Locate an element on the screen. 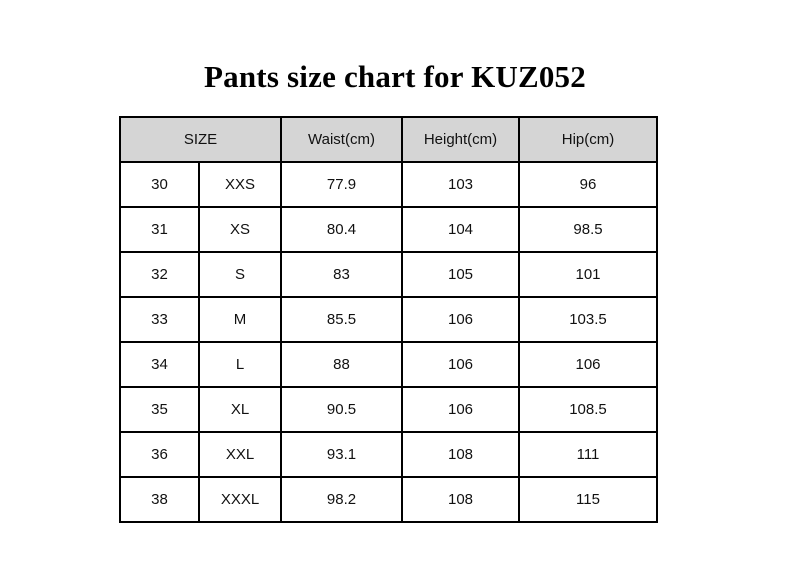 The height and width of the screenshot is (576, 790). column-header-height: Height(cm) is located at coordinates (460, 139).